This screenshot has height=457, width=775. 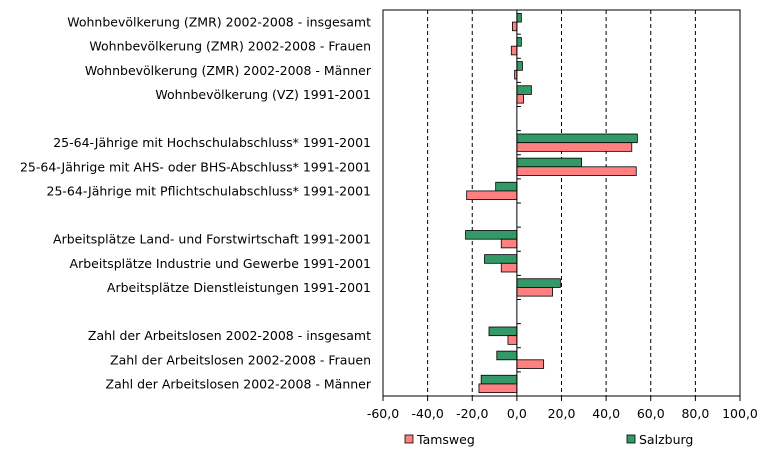 I want to click on category-label: Wohnbevölkerung (ZMR) 2002-2008 - Männer, so click(x=228, y=70).